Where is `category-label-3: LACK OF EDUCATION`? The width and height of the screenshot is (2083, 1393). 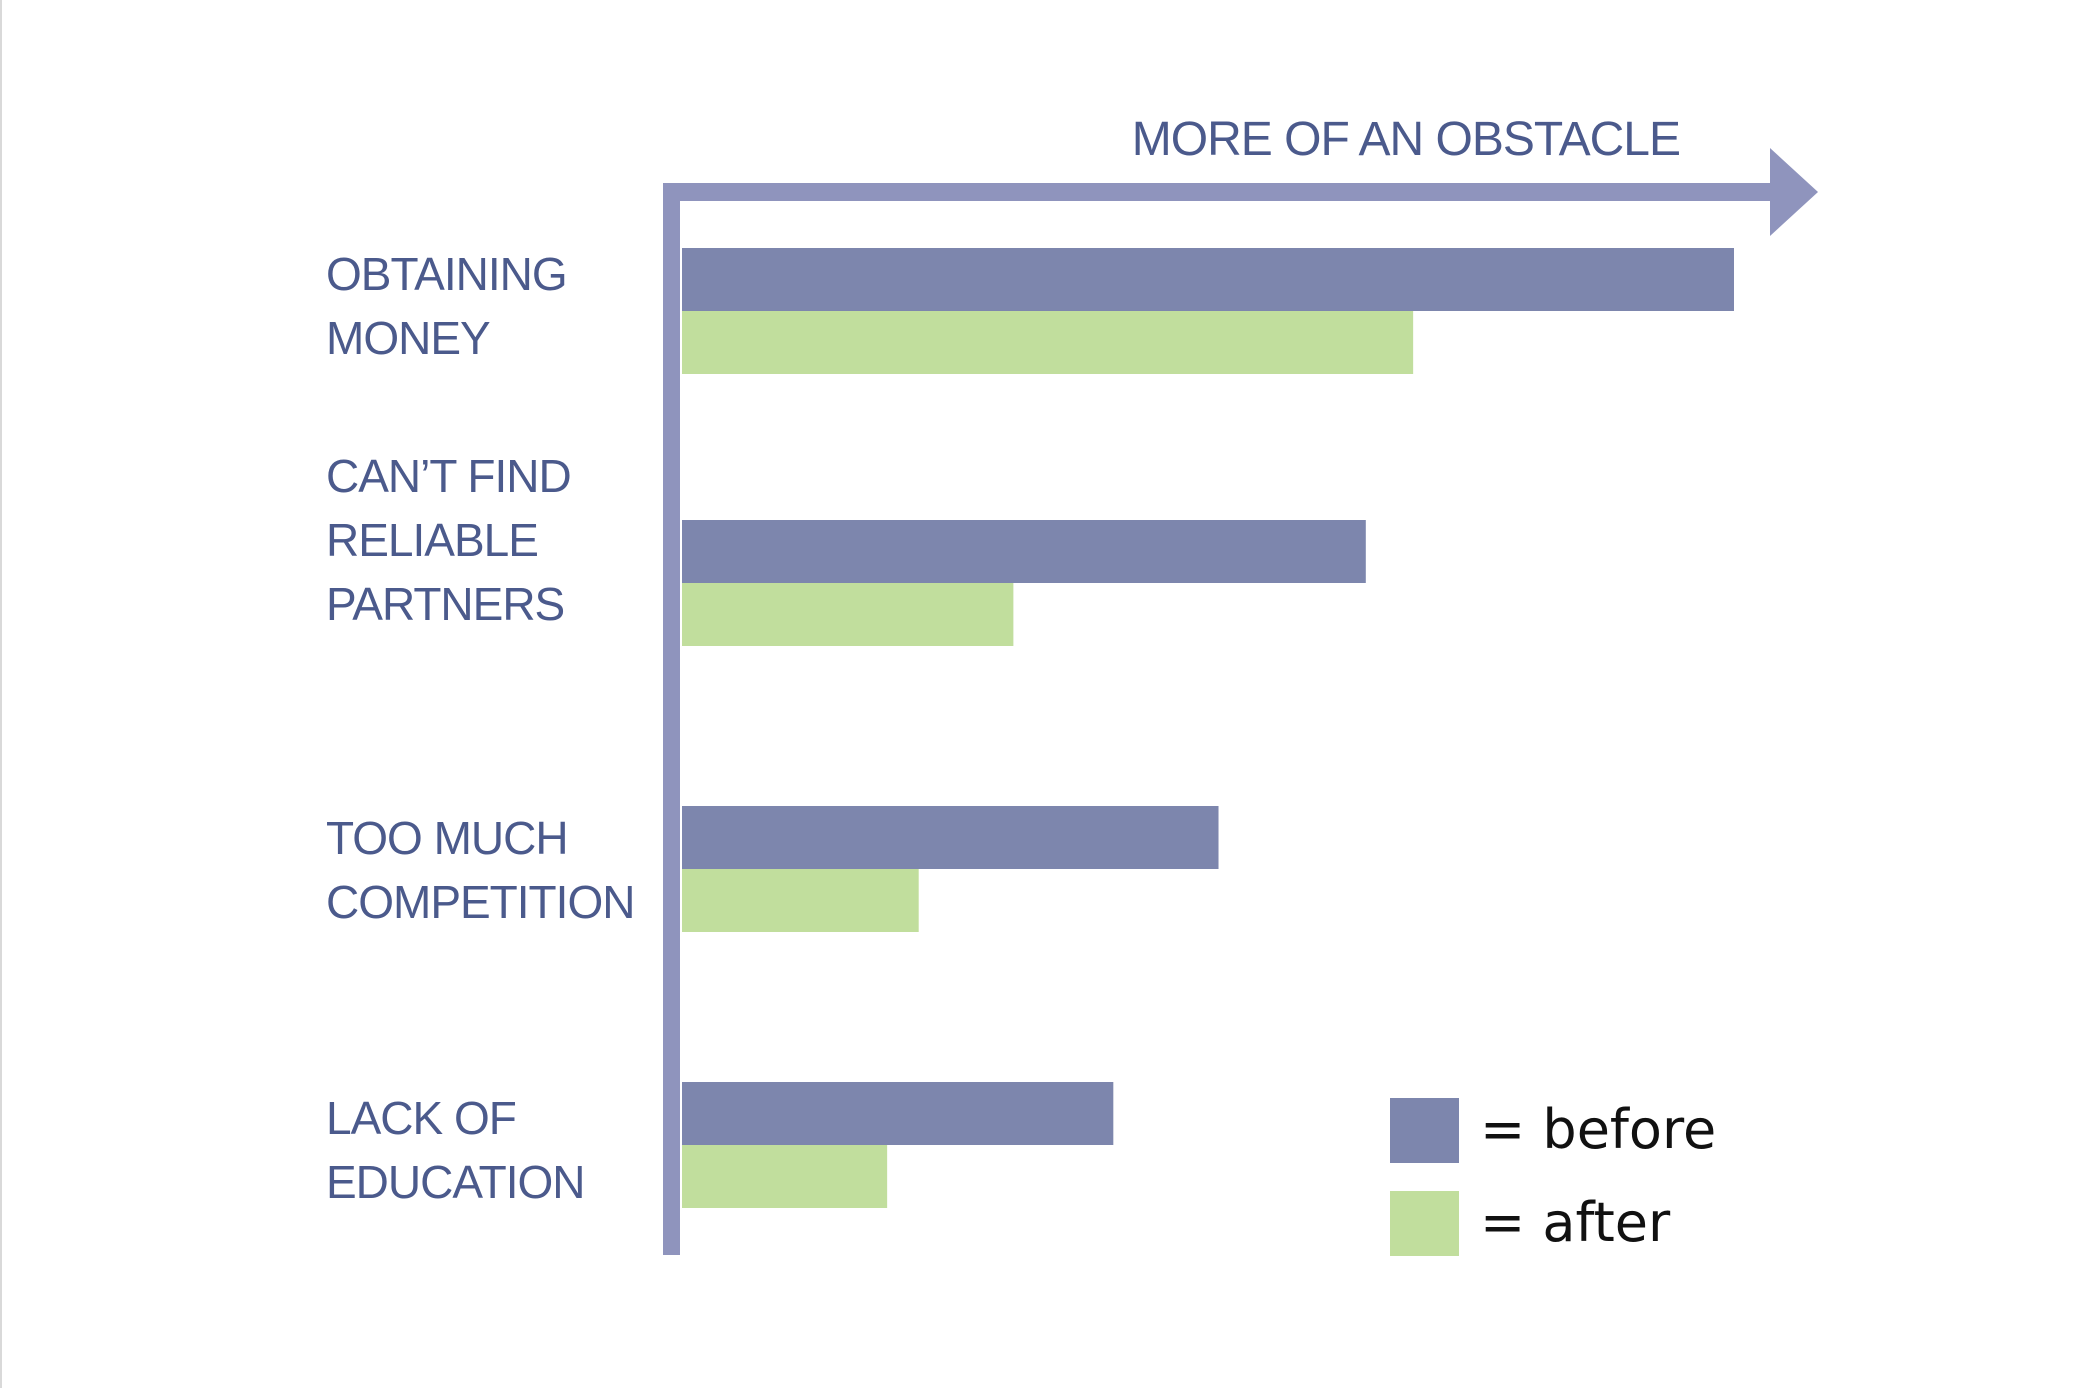
category-label-3: LACK OF EDUCATION is located at coordinates (455, 1150).